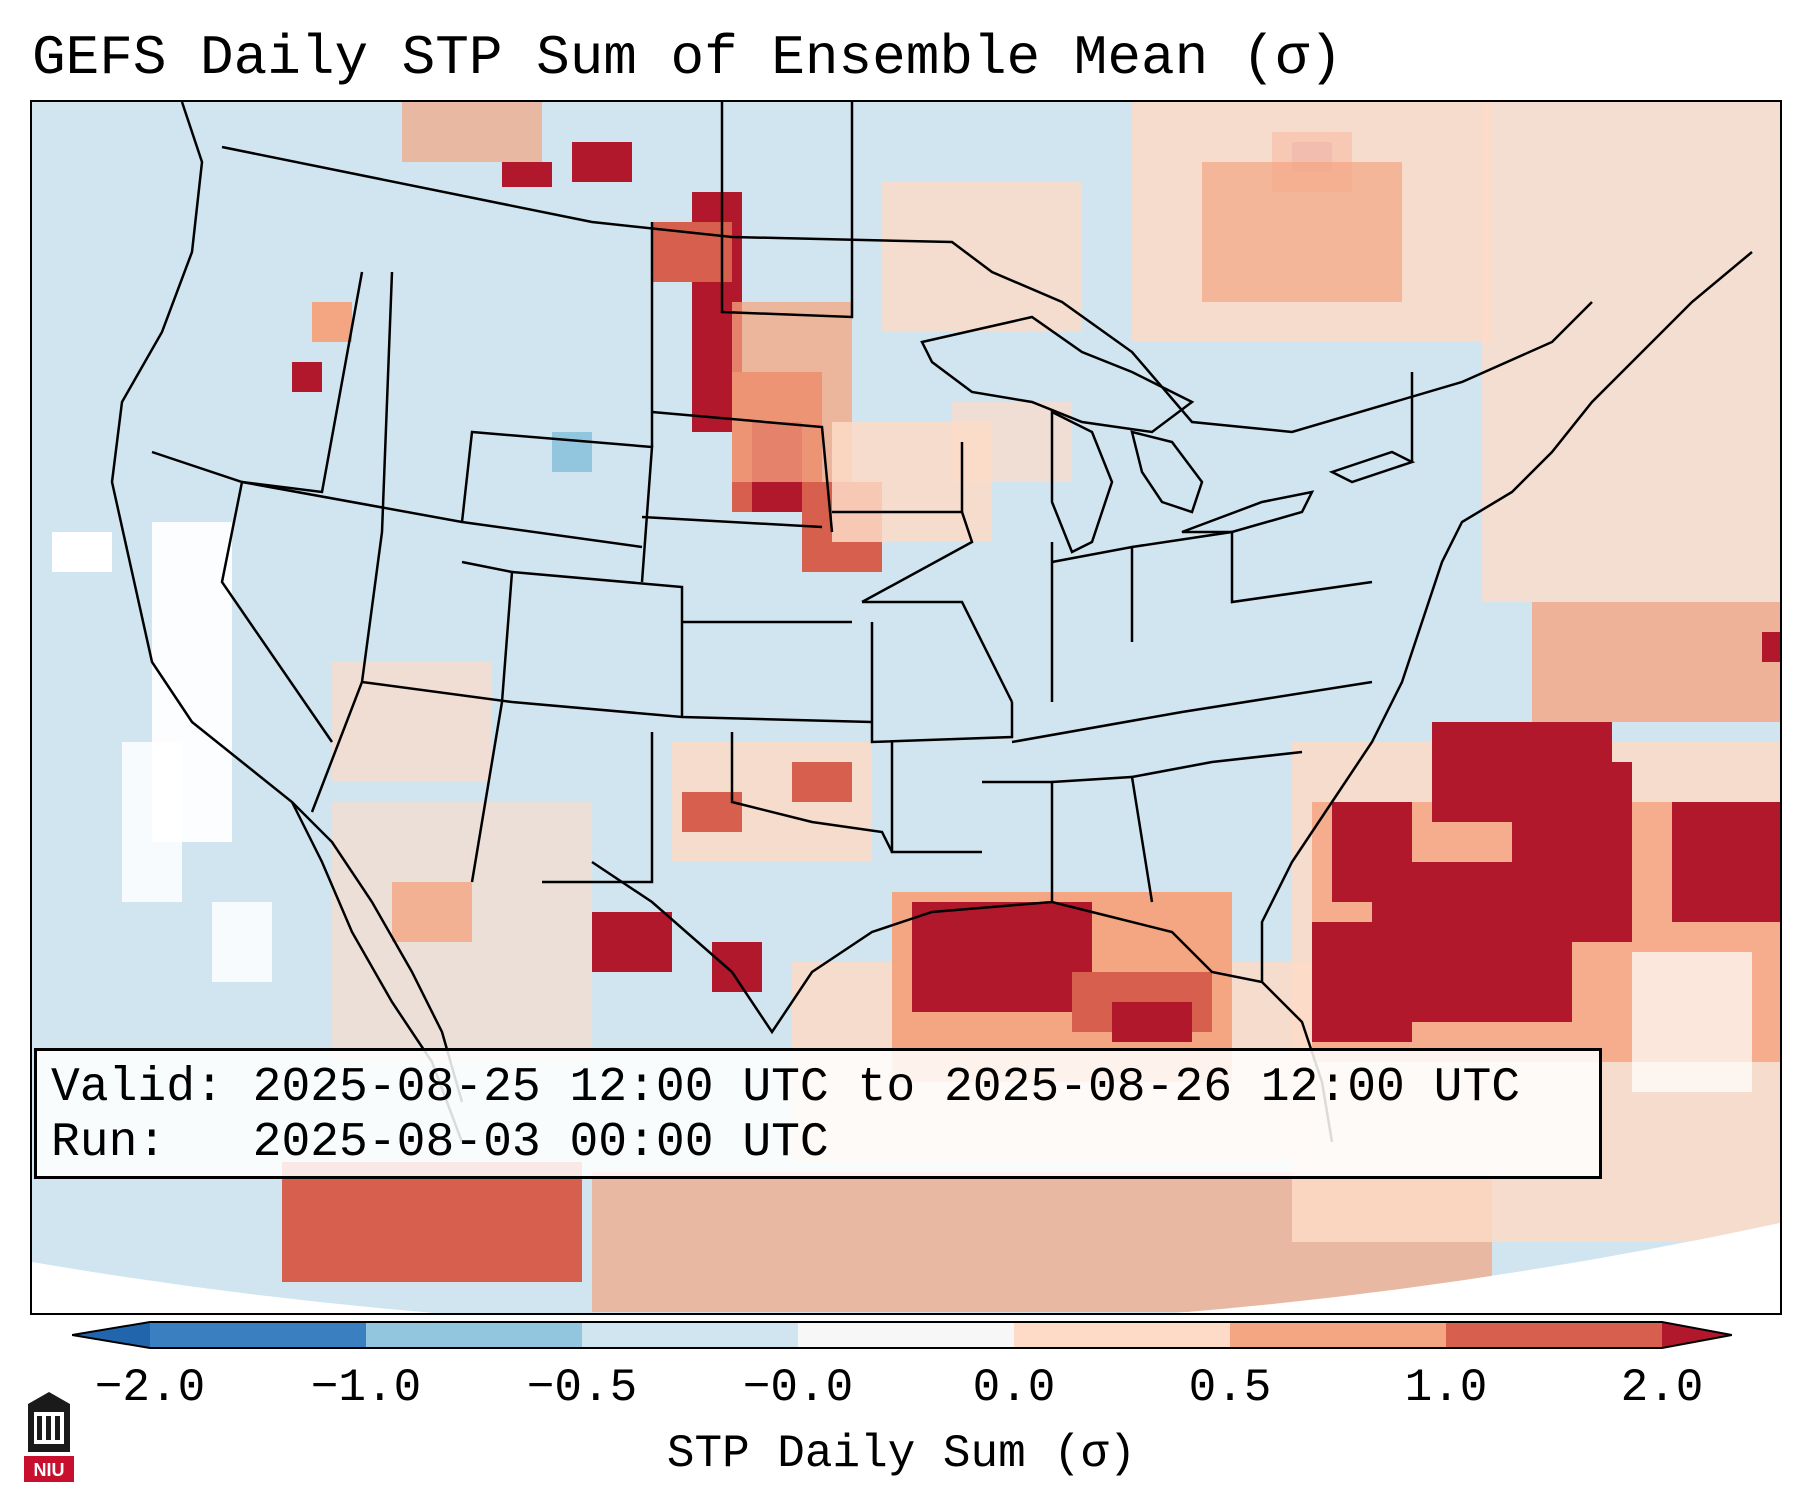 The height and width of the screenshot is (1506, 1803). I want to click on run-time: 2025-08-03 00:00 UTC, so click(540, 1143).